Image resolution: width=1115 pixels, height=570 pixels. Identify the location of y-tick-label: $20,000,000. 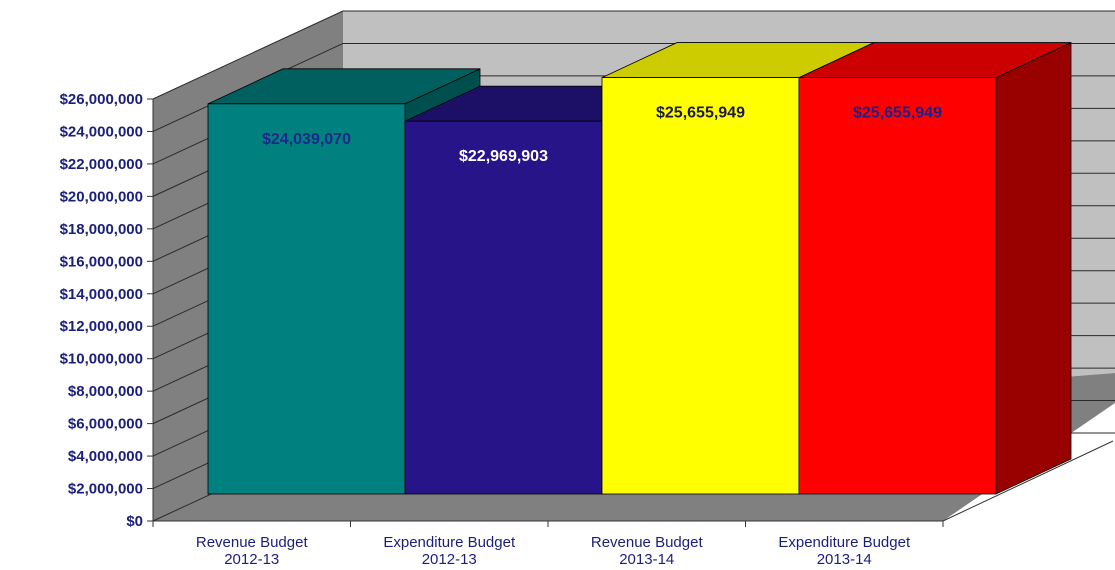
(101, 196).